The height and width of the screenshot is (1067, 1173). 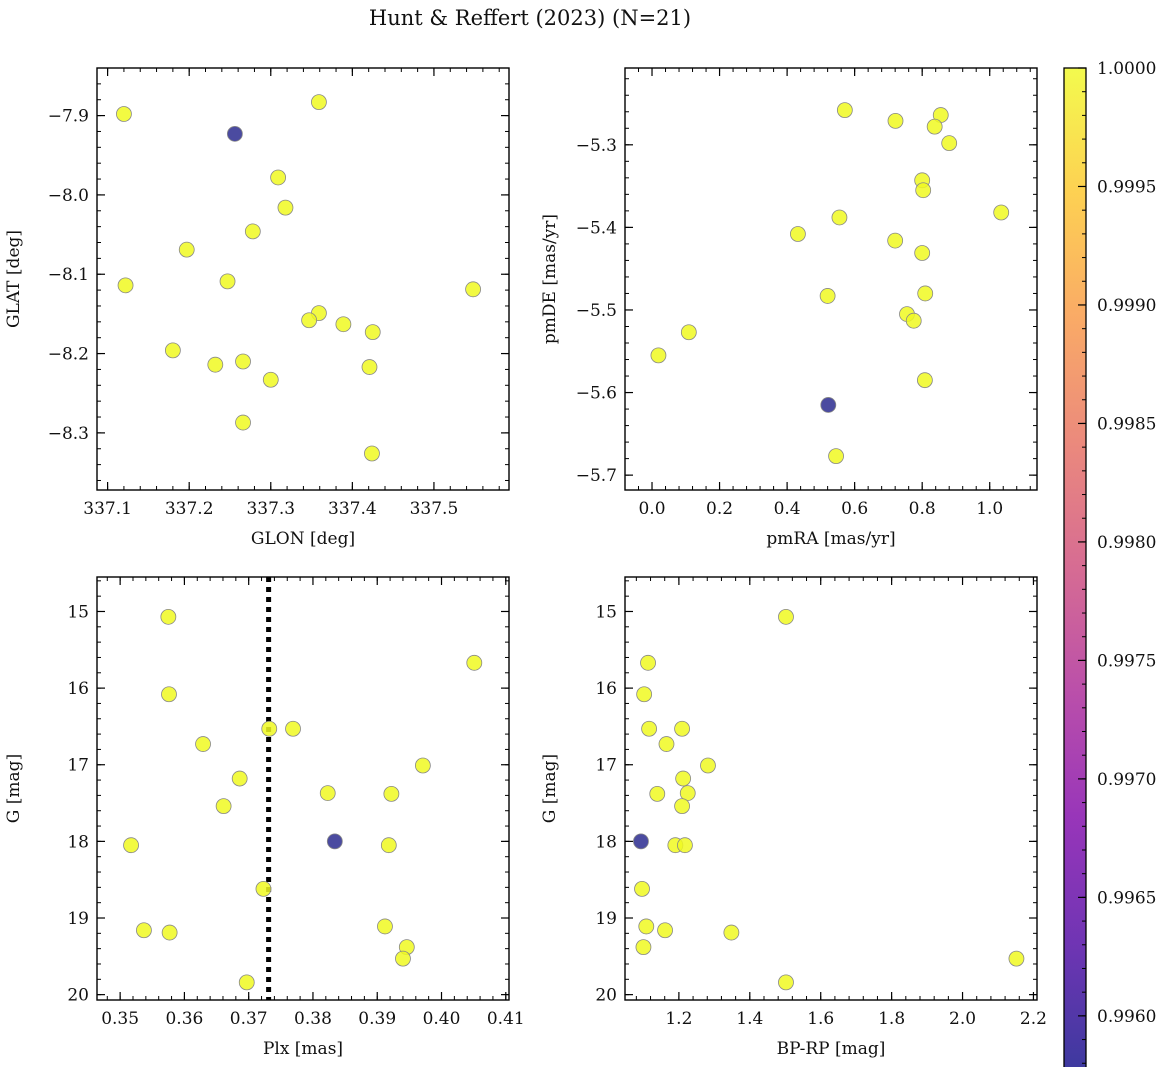 I want to click on x-tick-label: 0.6, so click(x=854, y=509).